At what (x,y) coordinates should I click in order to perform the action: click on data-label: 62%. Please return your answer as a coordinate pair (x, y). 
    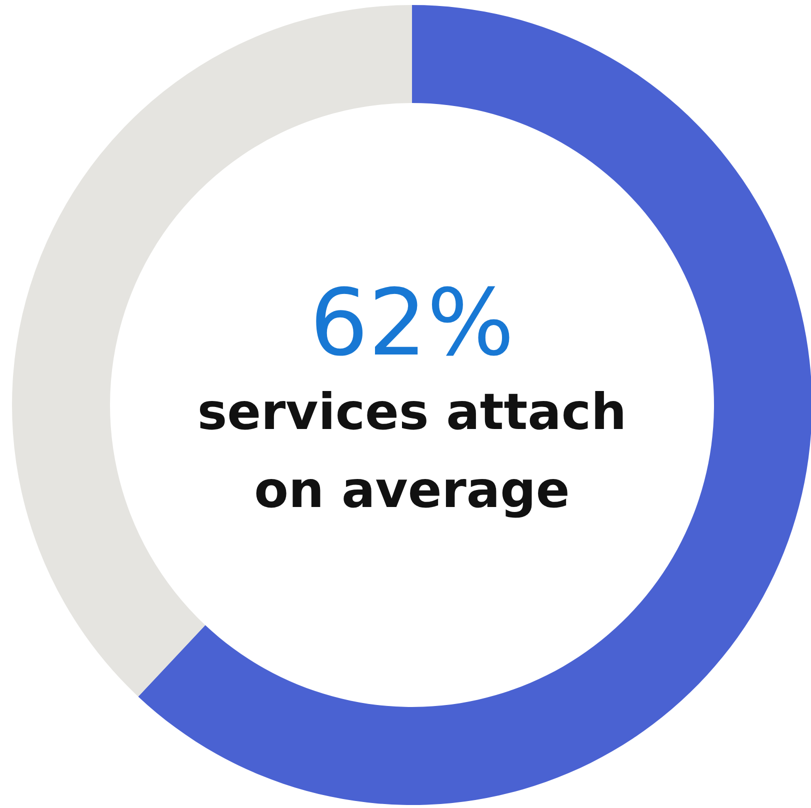
    Looking at the image, I should click on (412, 323).